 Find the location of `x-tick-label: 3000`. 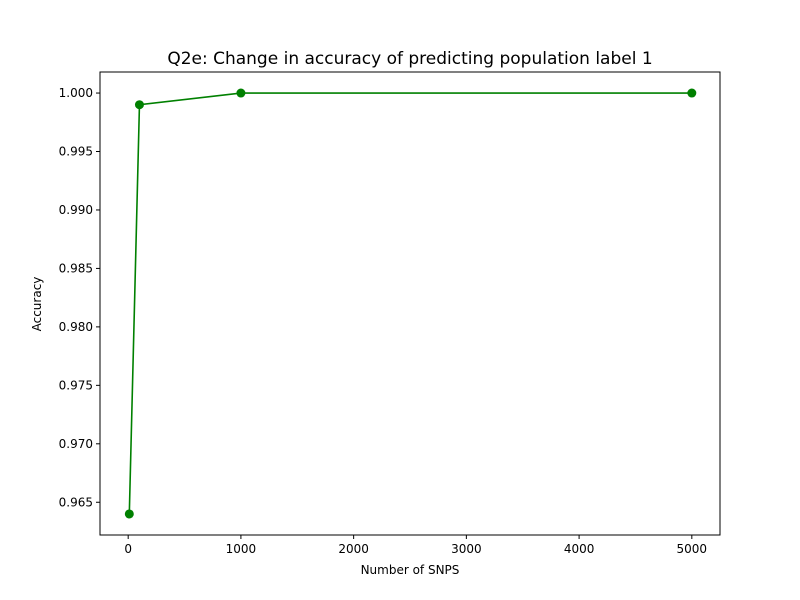

x-tick-label: 3000 is located at coordinates (466, 549).